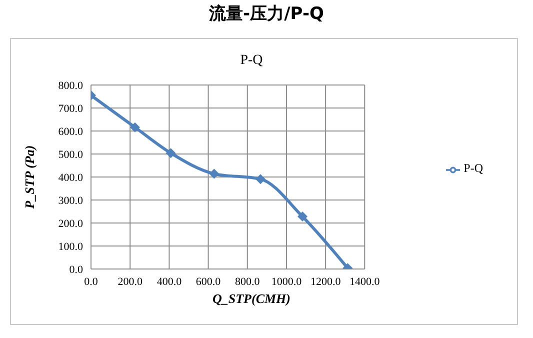  What do you see at coordinates (365, 282) in the screenshot?
I see `x-tick-label: 1400.0` at bounding box center [365, 282].